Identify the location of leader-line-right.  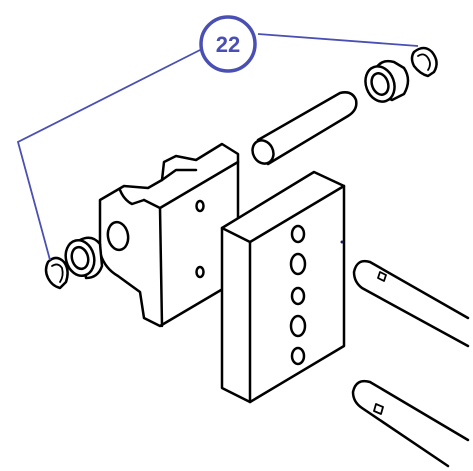
(338, 40).